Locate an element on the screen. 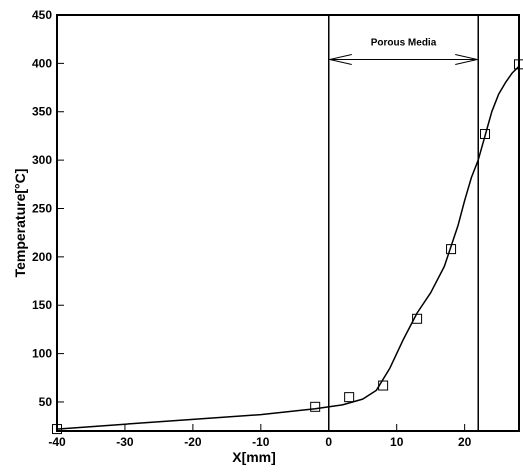 This screenshot has height=475, width=523. y-tick-label: 150 is located at coordinates (42, 305).